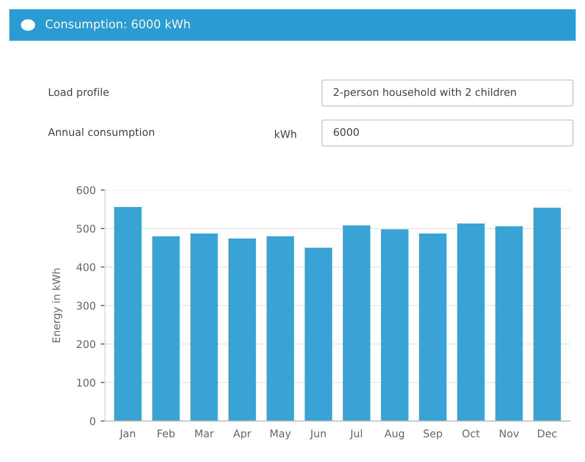 This screenshot has height=462, width=585. I want to click on x-tick-label: Nov, so click(509, 434).